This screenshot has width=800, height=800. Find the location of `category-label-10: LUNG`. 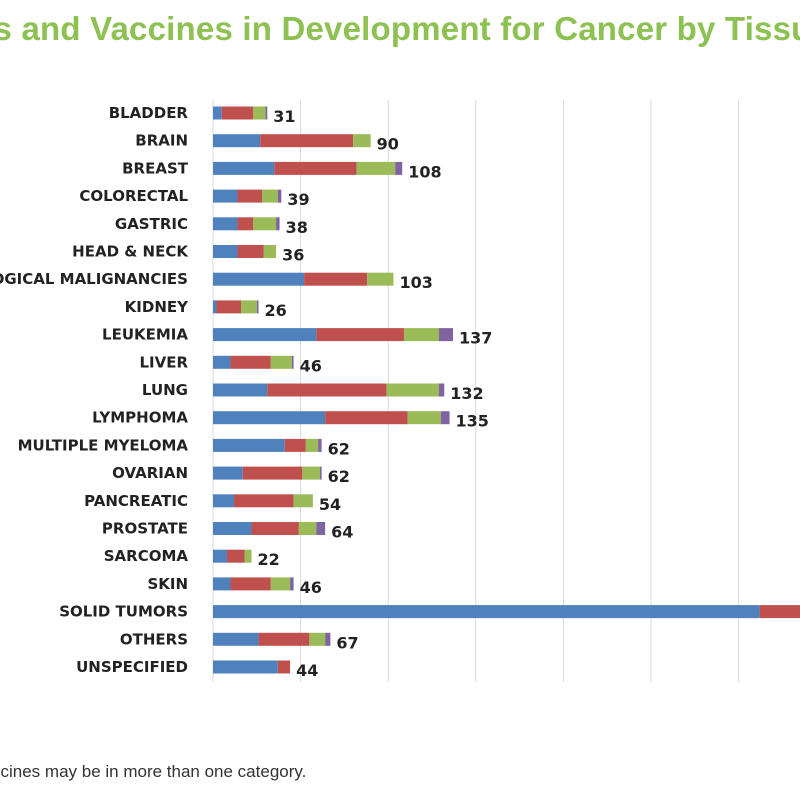

category-label-10: LUNG is located at coordinates (165, 390).